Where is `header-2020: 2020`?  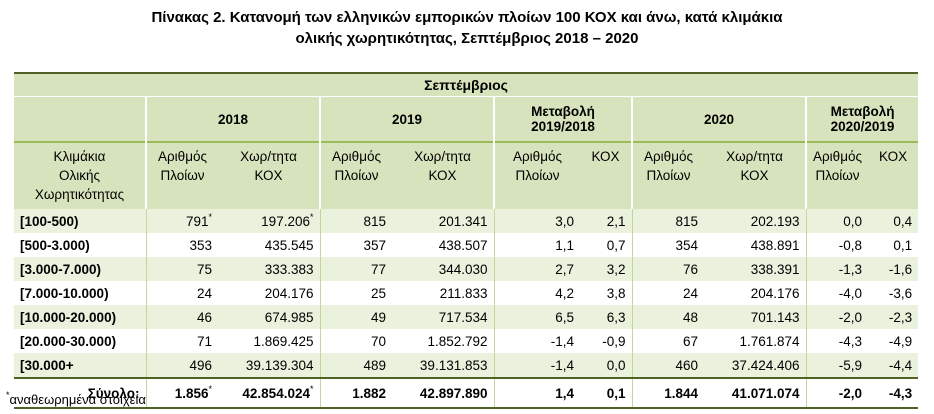
header-2020: 2020 is located at coordinates (718, 119).